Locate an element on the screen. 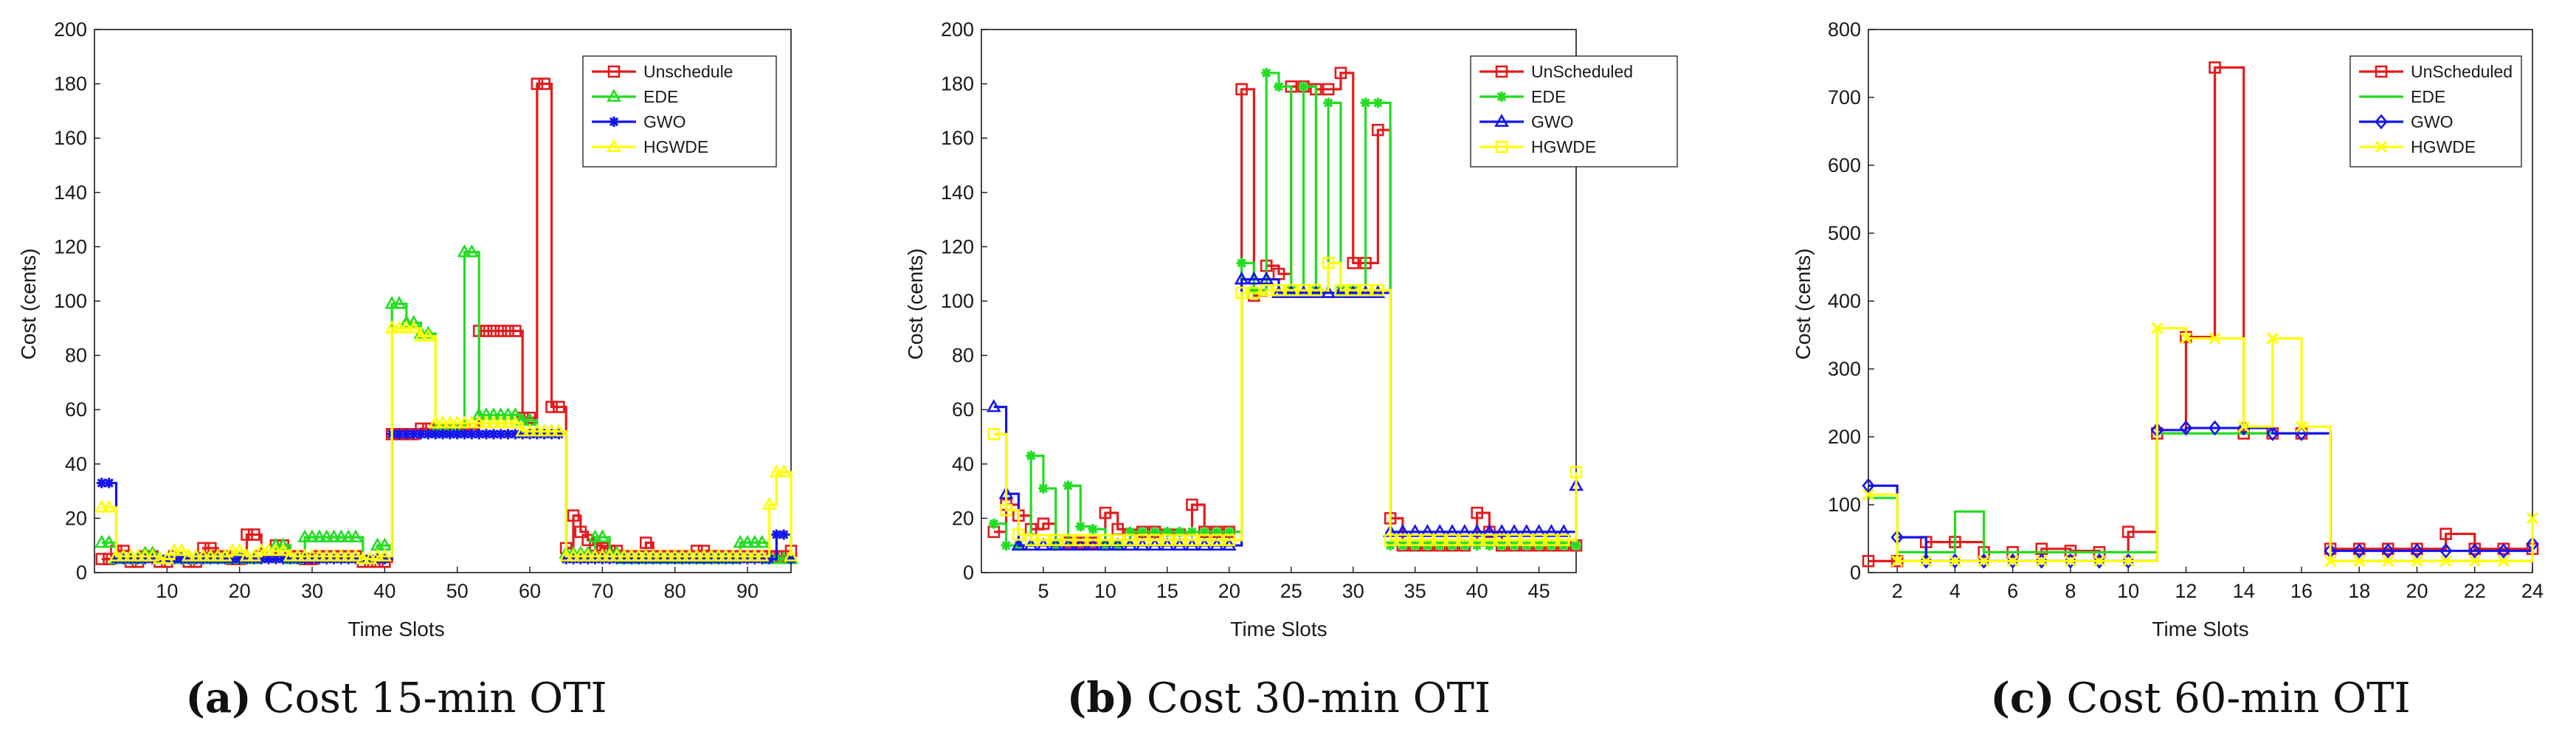 Image resolution: width=2576 pixels, height=746 pixels. y-tick-label: 180 is located at coordinates (70, 84).